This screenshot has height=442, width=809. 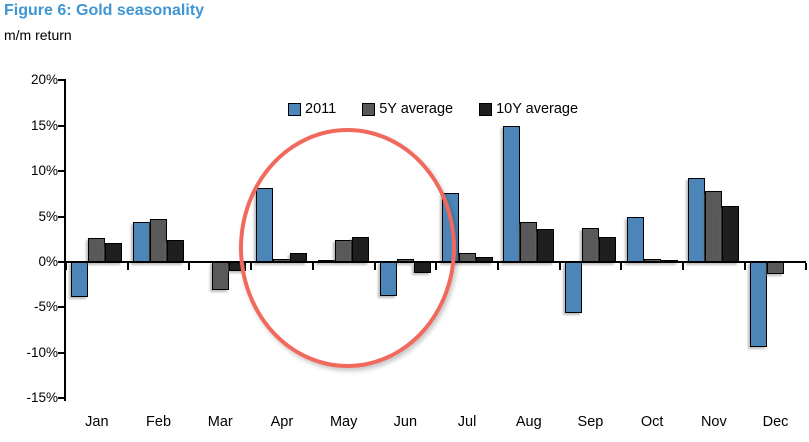 I want to click on legend-swatch-5y-average-icon, so click(x=369, y=109).